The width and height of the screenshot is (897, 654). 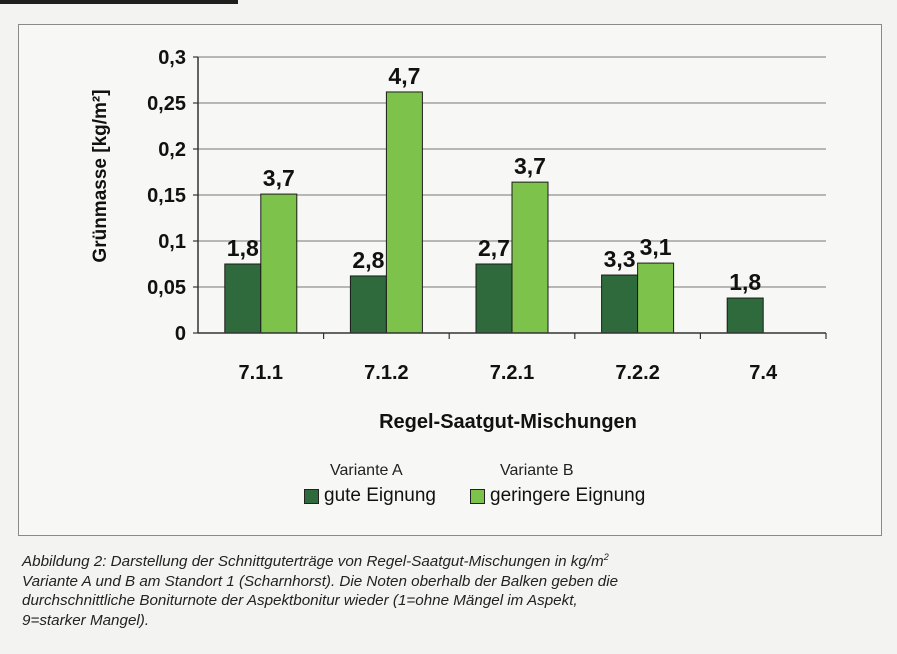 I want to click on legend-entry-b: geringere Eignung, so click(x=557, y=496).